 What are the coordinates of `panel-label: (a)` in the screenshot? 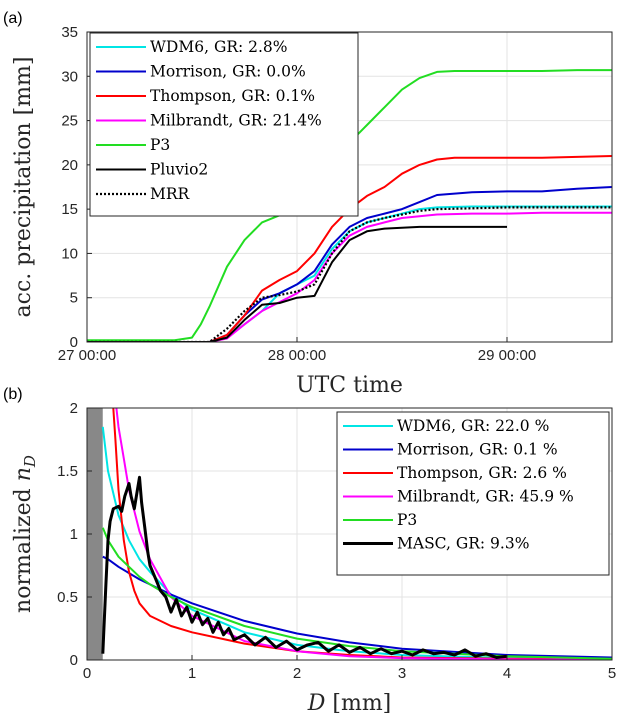 It's located at (13, 18).